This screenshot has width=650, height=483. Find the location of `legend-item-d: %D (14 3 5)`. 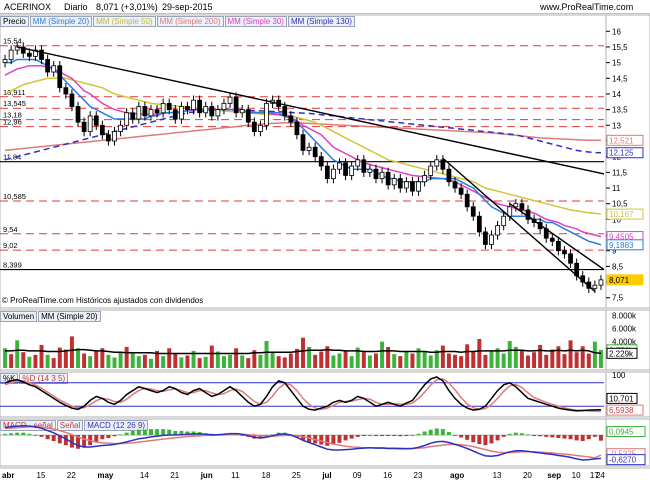

legend-item-d: %D (14 3 5) is located at coordinates (44, 378).